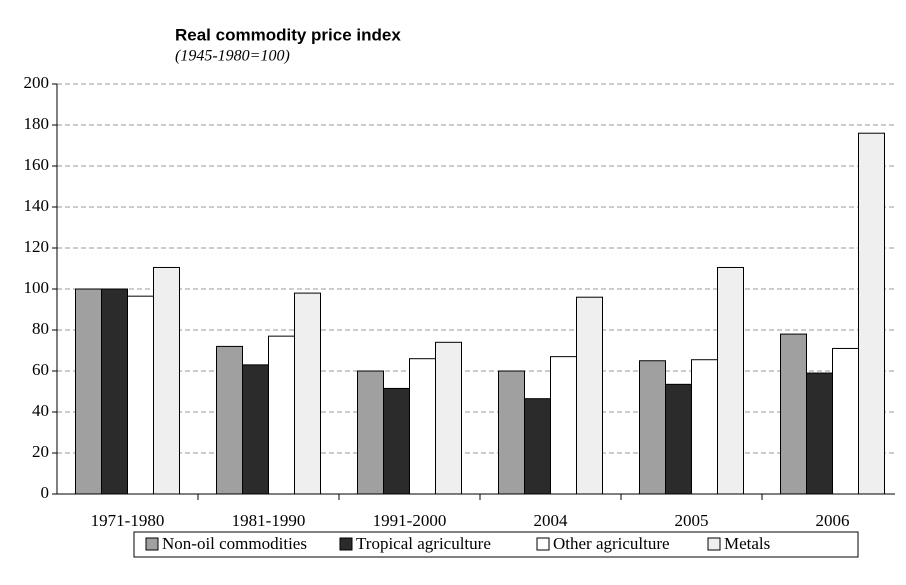  What do you see at coordinates (37, 287) in the screenshot?
I see `y-tick-label: 100` at bounding box center [37, 287].